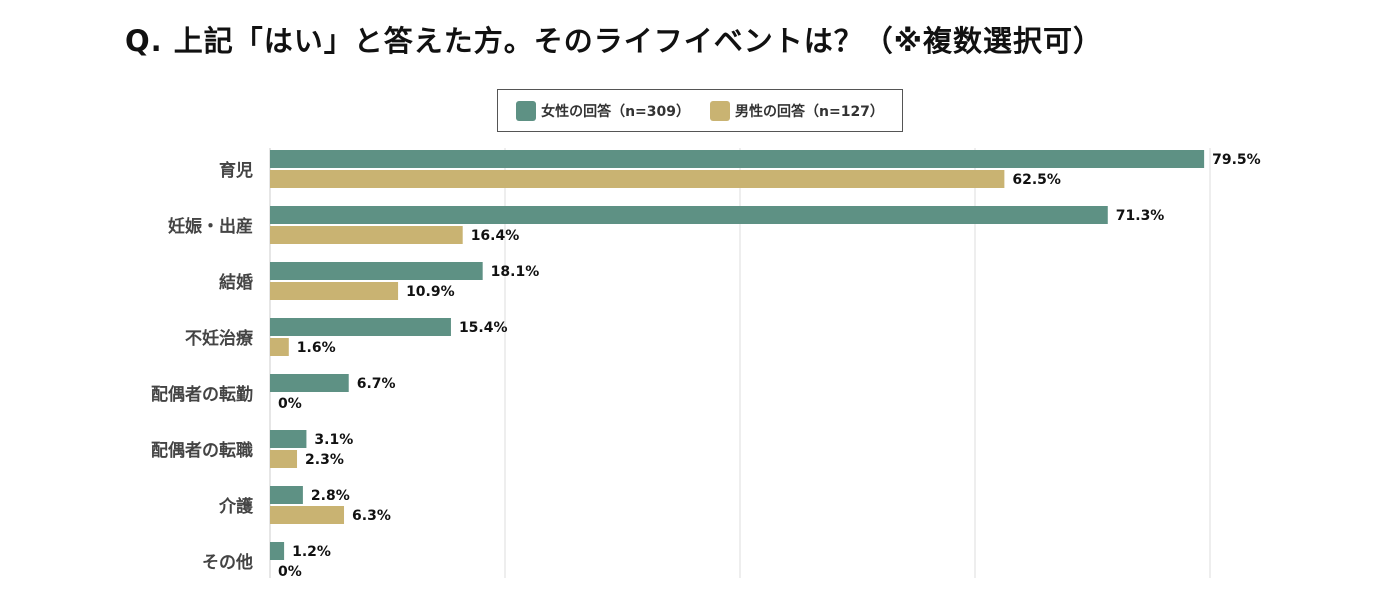 Image resolution: width=1400 pixels, height=600 pixels. I want to click on category-label: 配偶者の転勤, so click(202, 394).